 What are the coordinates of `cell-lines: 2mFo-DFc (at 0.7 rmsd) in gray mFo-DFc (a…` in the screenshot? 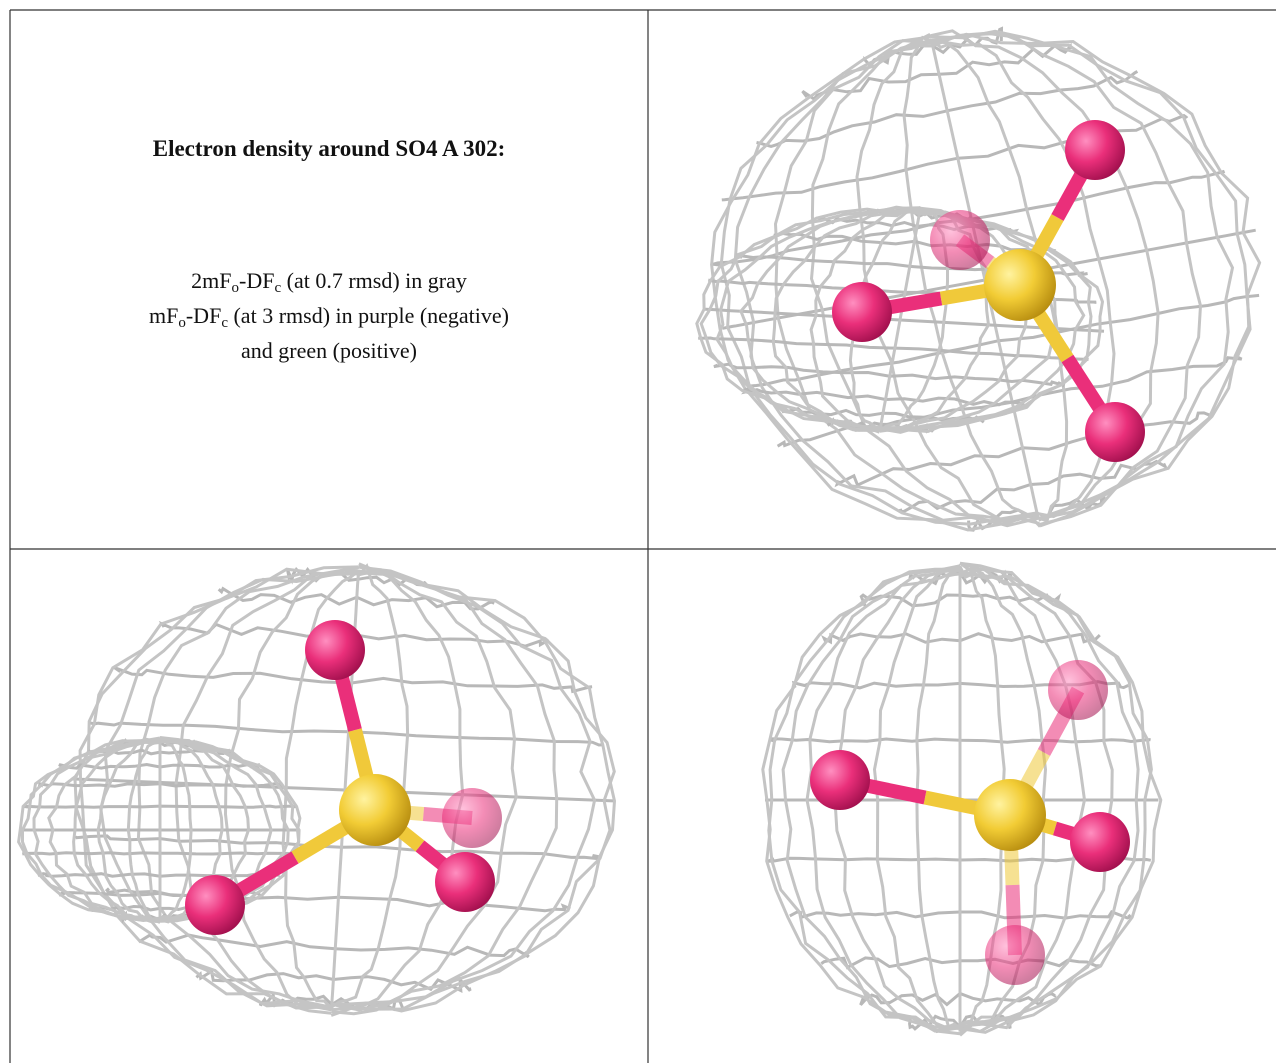 It's located at (329, 315).